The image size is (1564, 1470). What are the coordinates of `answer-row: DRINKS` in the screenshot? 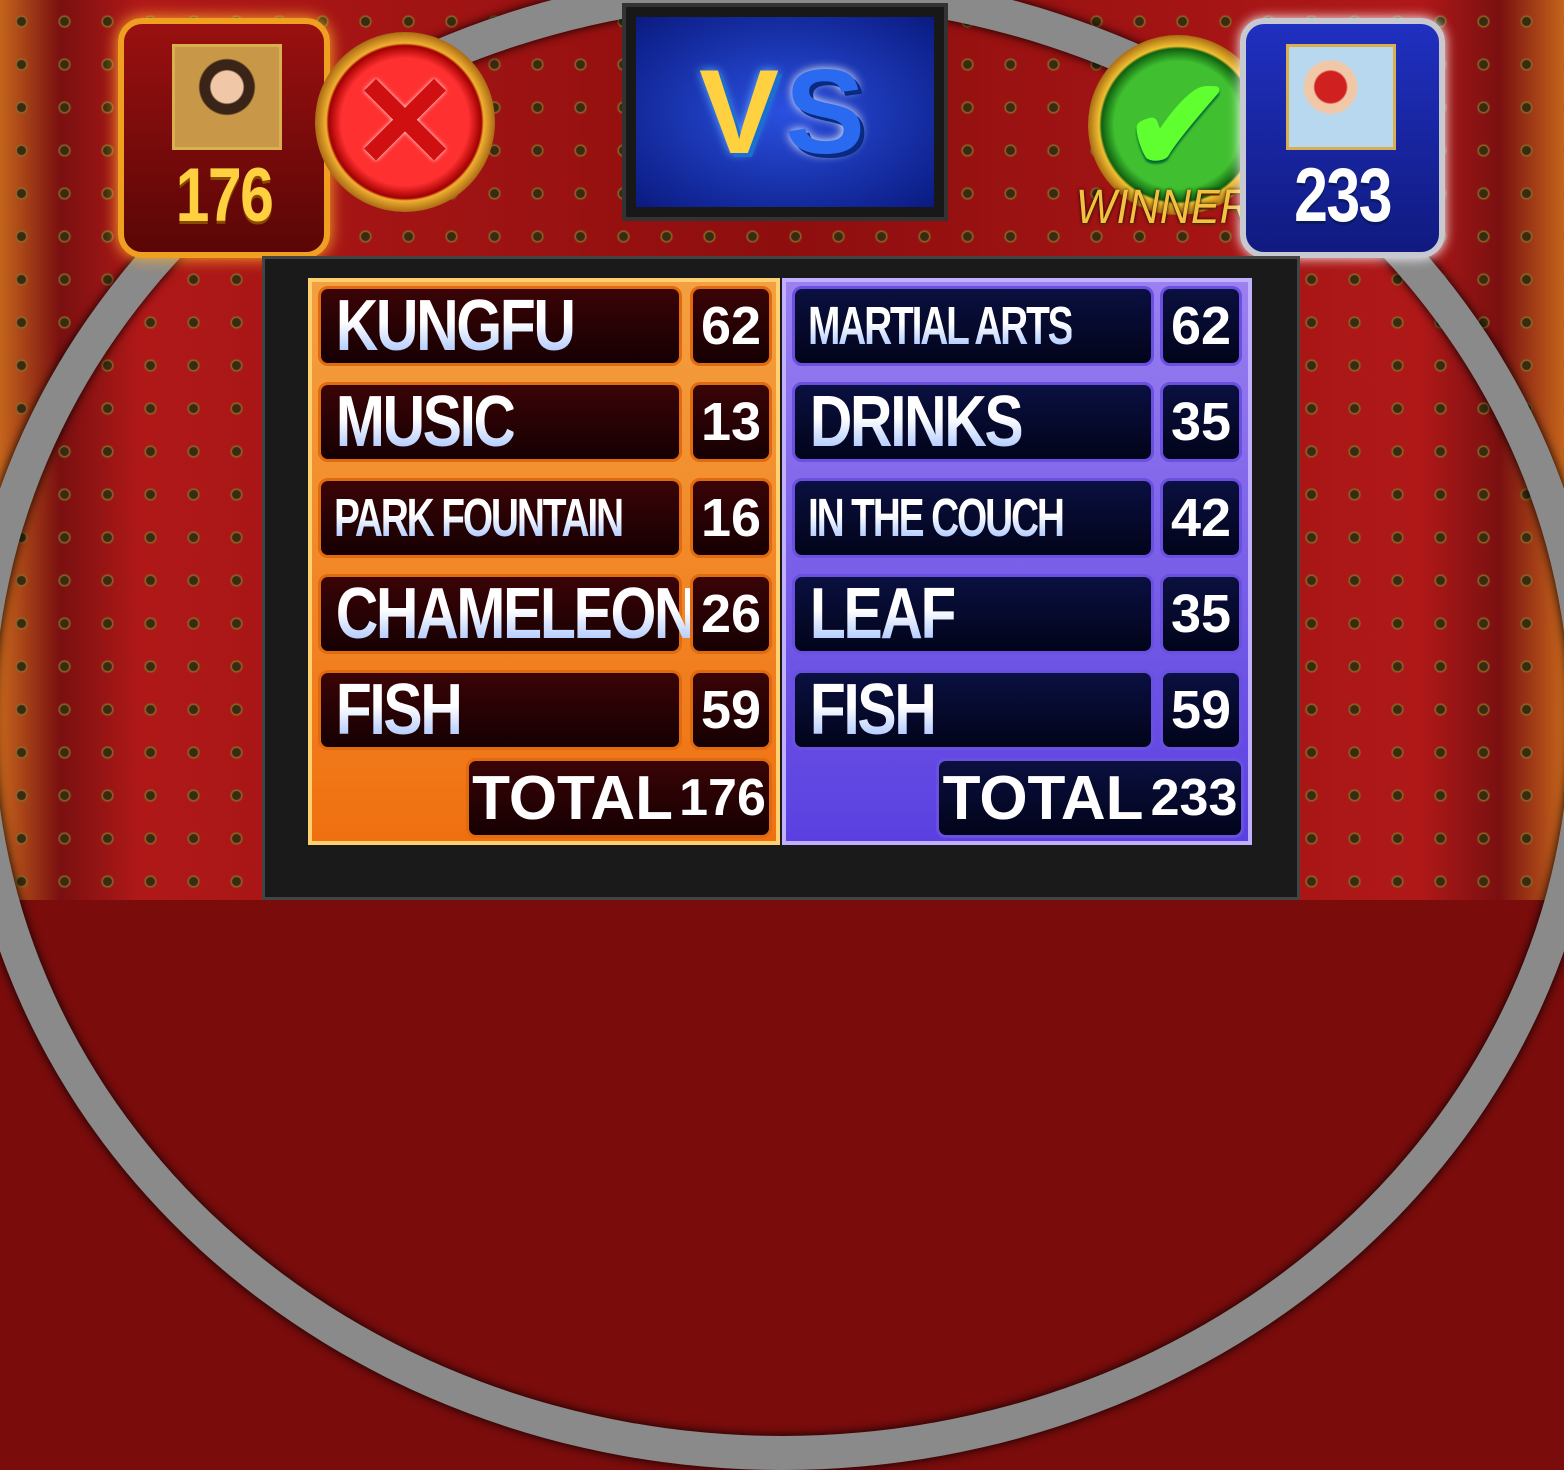 It's located at (973, 422).